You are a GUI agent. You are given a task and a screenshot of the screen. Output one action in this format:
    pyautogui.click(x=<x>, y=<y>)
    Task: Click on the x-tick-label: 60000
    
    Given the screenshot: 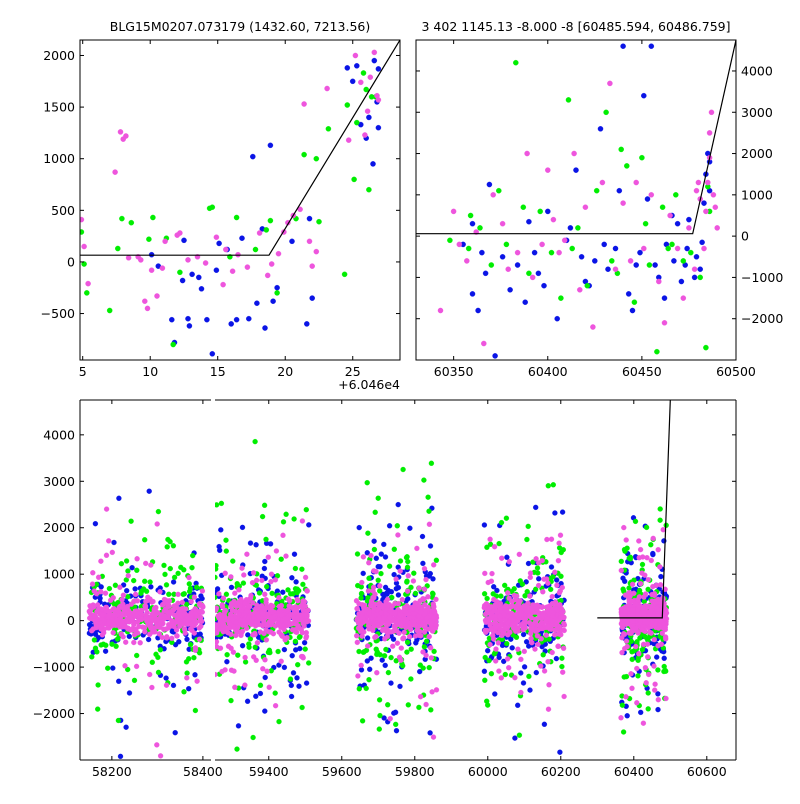 What is the action you would take?
    pyautogui.click(x=488, y=771)
    